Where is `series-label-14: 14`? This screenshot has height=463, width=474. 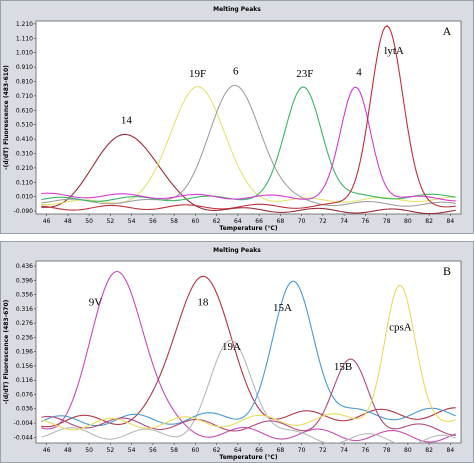 series-label-14: 14 is located at coordinates (127, 120).